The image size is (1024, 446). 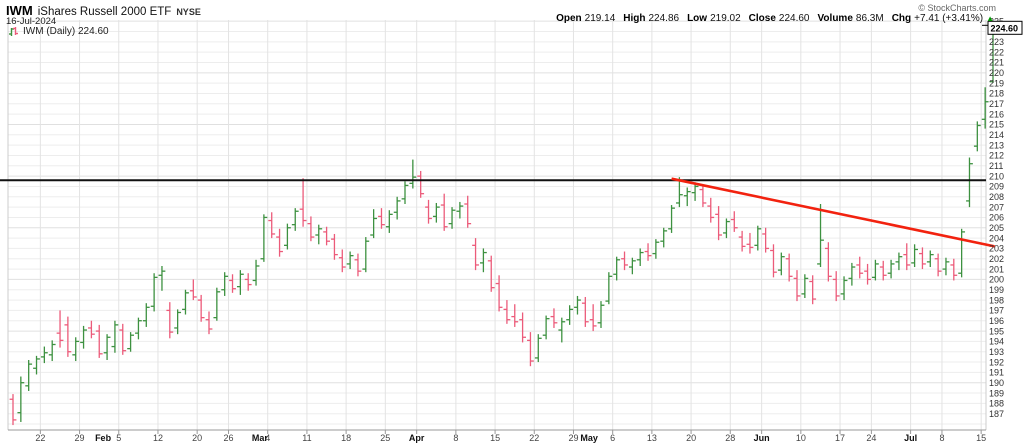 I want to click on volume-value: 86.3M, so click(x=869, y=18).